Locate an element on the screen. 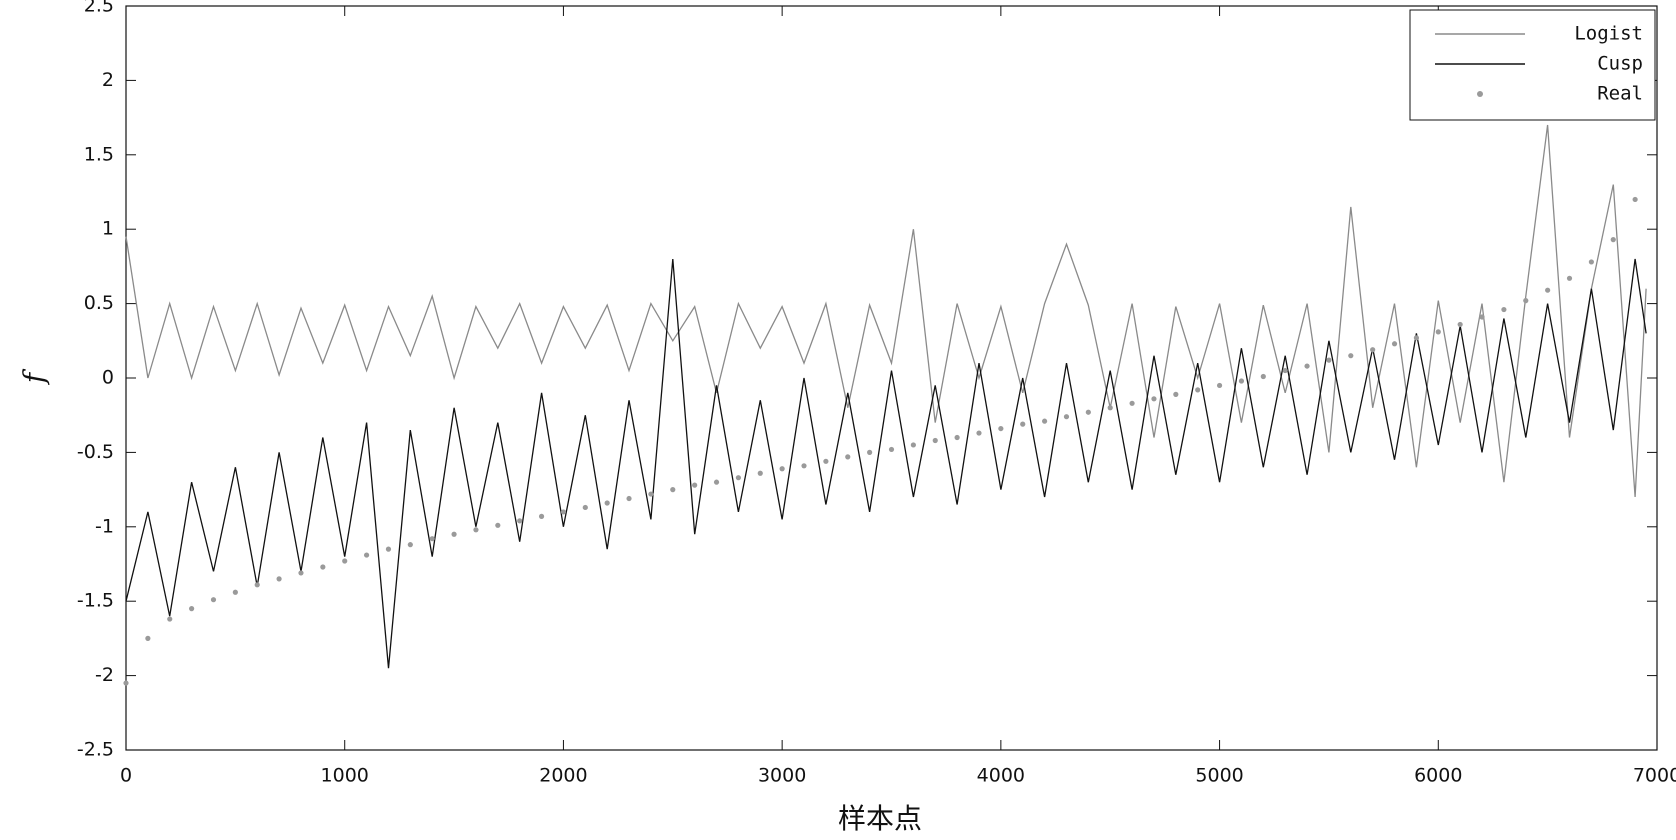 Image resolution: width=1676 pixels, height=840 pixels. y-tick-label: -2 is located at coordinates (104, 675).